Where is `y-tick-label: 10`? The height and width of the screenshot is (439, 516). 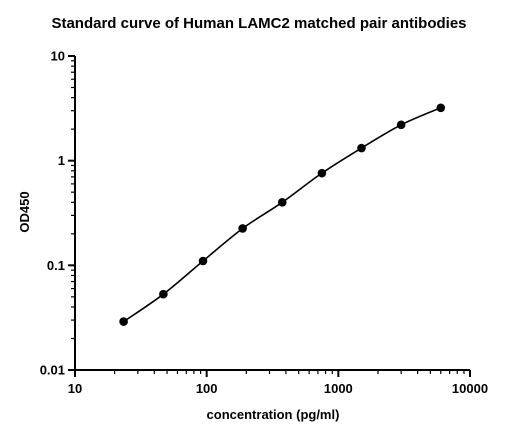 y-tick-label: 10 is located at coordinates (58, 56).